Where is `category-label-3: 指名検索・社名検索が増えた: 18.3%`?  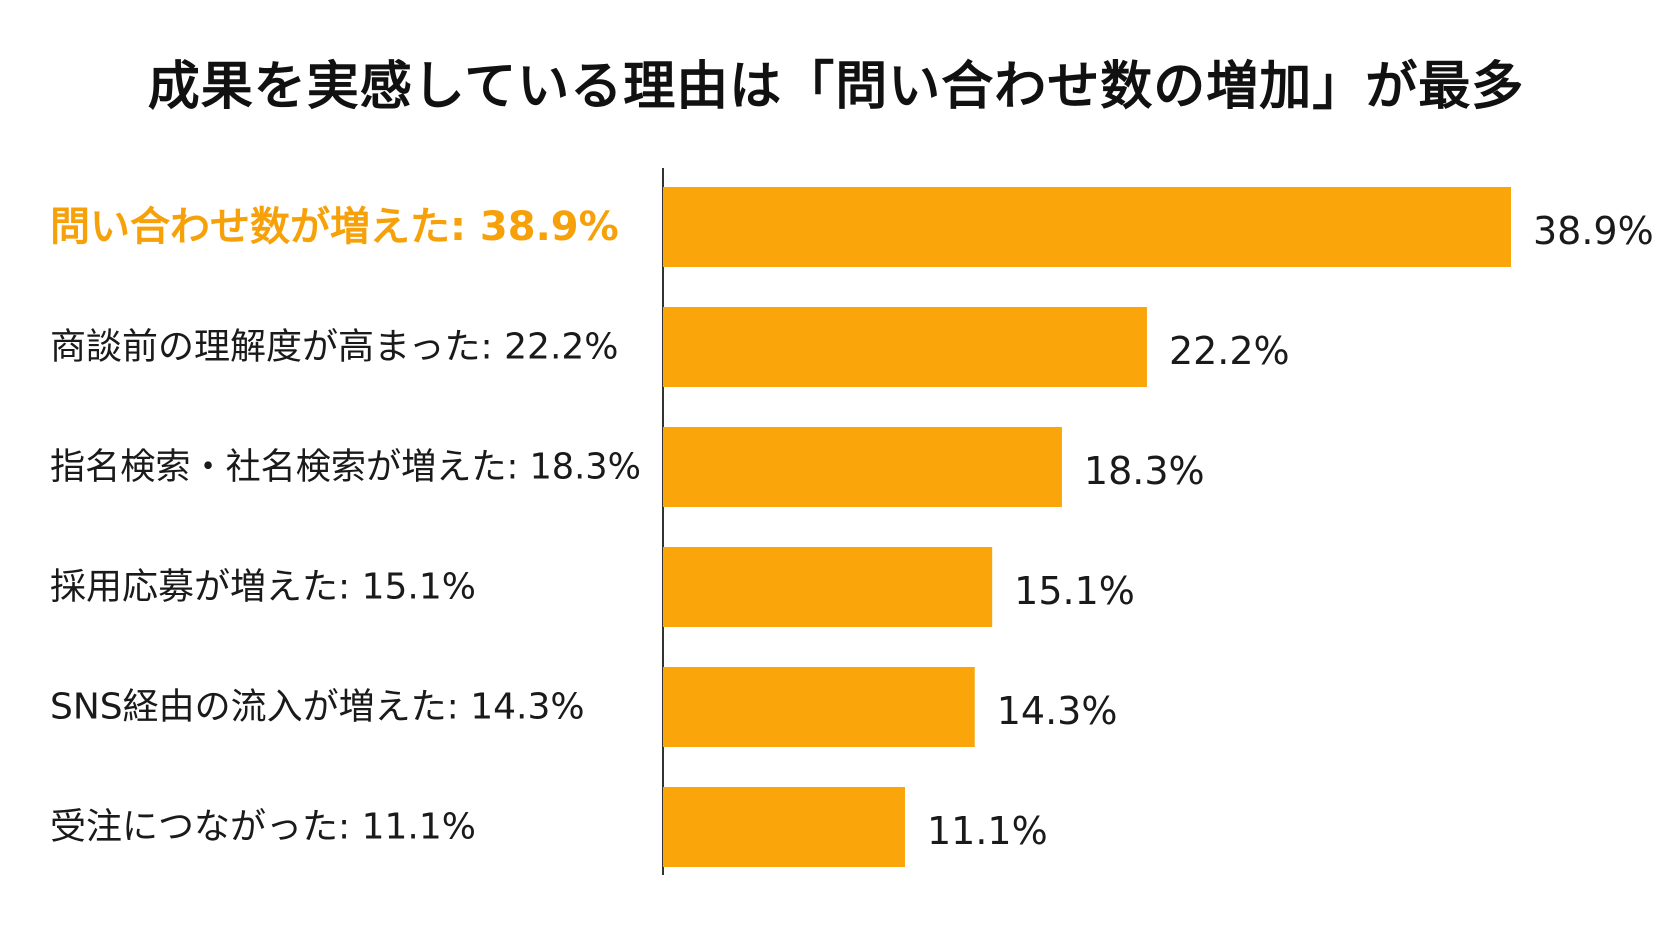
category-label-3: 指名検索・社名検索が増えた: 18.3% is located at coordinates (345, 467).